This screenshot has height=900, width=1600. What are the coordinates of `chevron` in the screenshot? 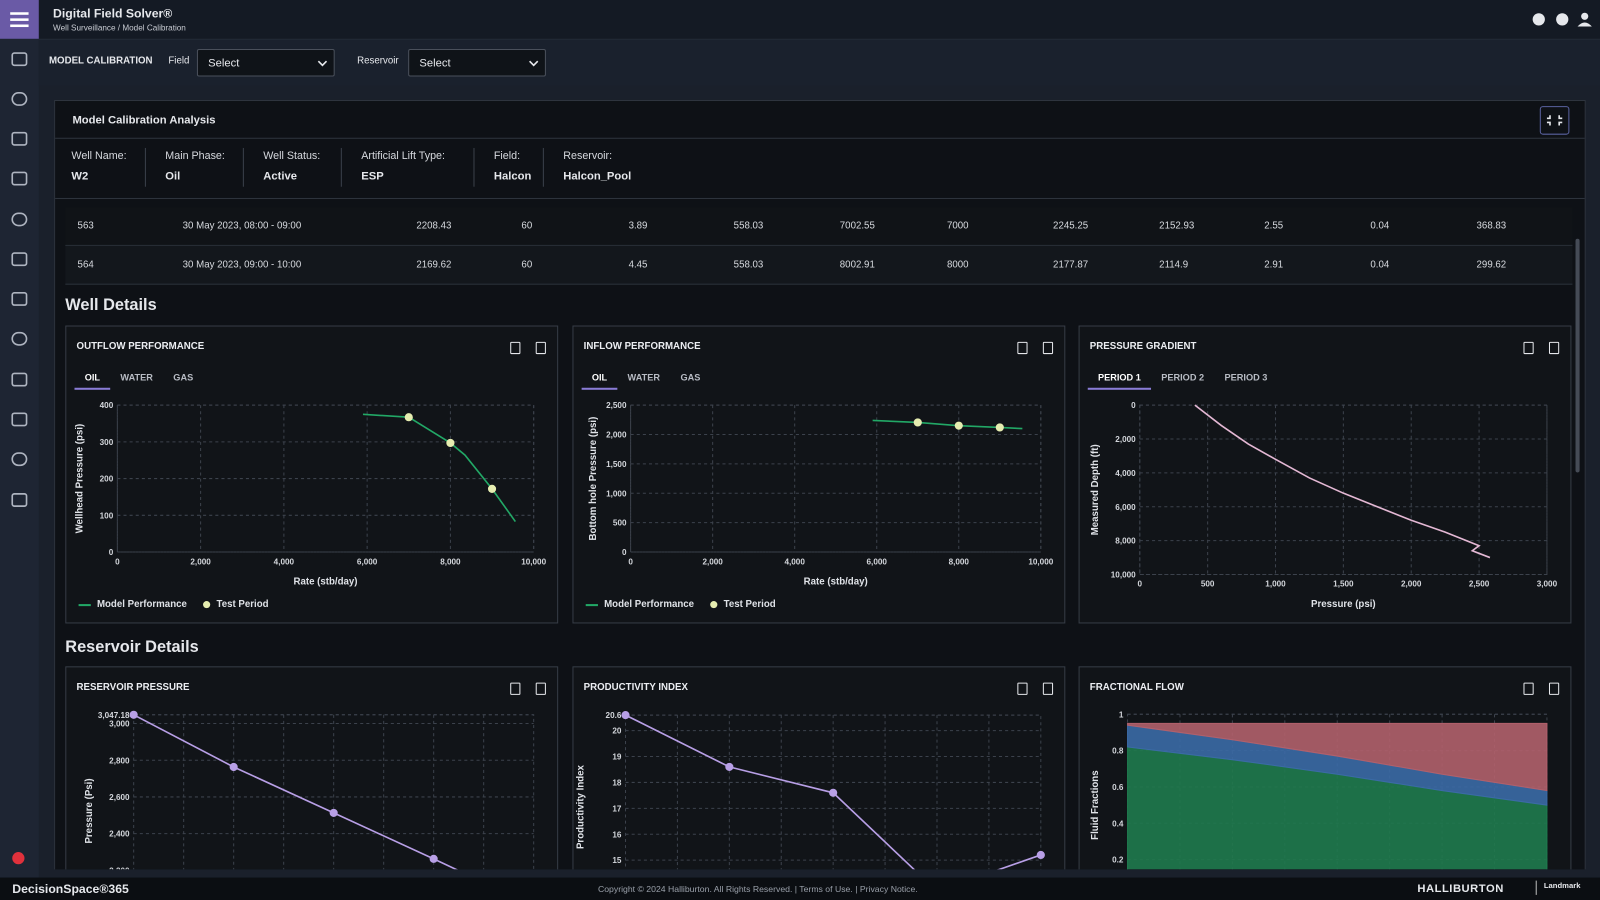 It's located at (534, 63).